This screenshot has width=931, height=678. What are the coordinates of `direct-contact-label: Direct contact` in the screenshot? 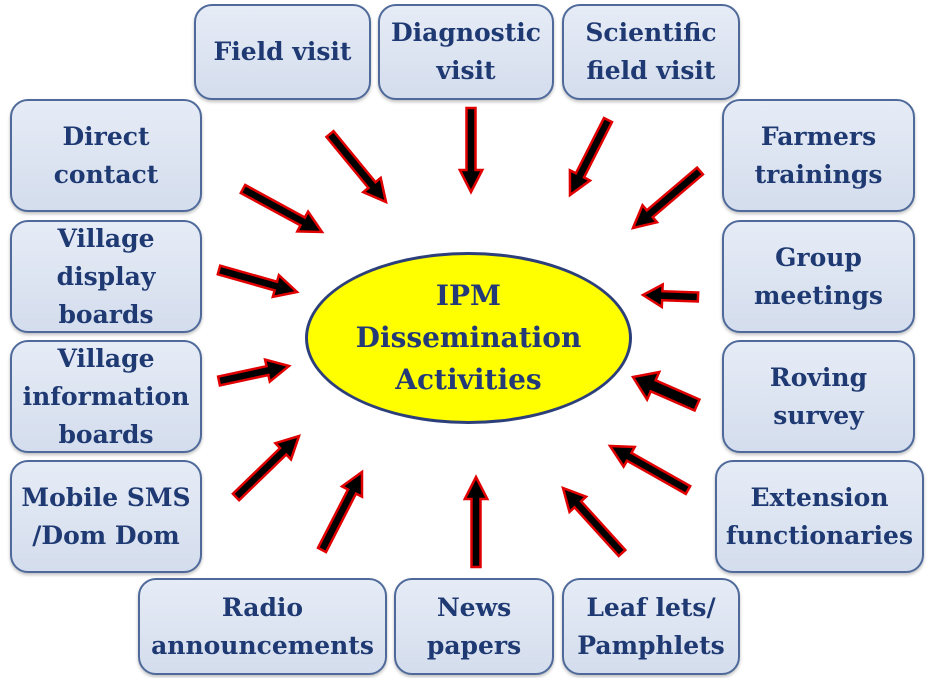 It's located at (106, 155).